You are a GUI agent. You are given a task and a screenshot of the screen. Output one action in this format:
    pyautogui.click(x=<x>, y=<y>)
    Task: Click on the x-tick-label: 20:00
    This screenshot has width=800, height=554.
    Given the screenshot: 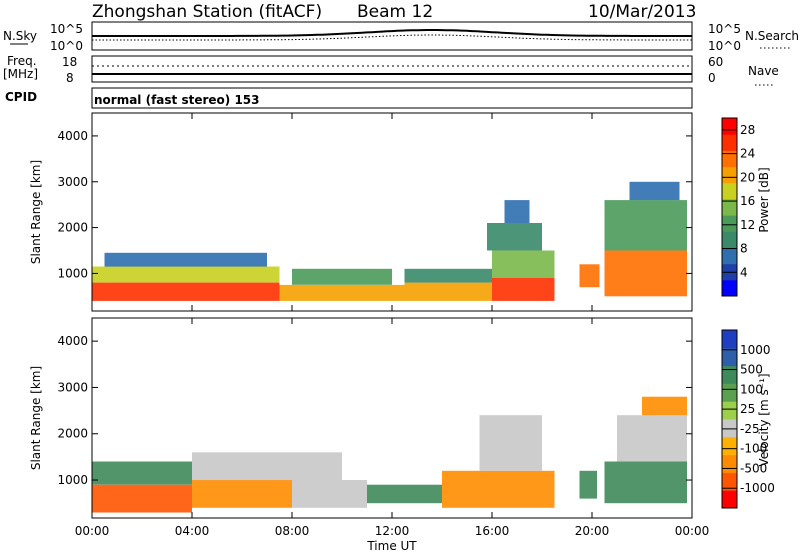 What is the action you would take?
    pyautogui.click(x=592, y=531)
    